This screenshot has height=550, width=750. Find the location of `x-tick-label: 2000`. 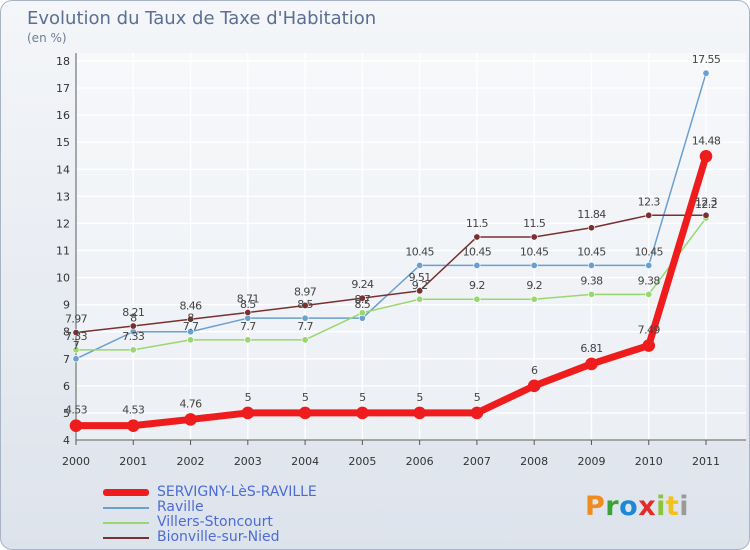

x-tick-label: 2000 is located at coordinates (76, 461).